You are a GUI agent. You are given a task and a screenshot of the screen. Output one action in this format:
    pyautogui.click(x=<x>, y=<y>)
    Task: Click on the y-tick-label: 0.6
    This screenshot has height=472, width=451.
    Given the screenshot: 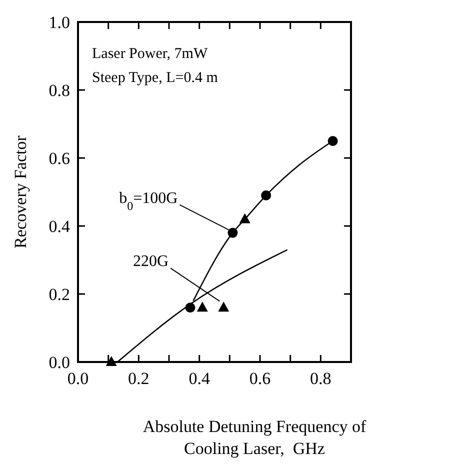 What is the action you would take?
    pyautogui.click(x=59, y=158)
    